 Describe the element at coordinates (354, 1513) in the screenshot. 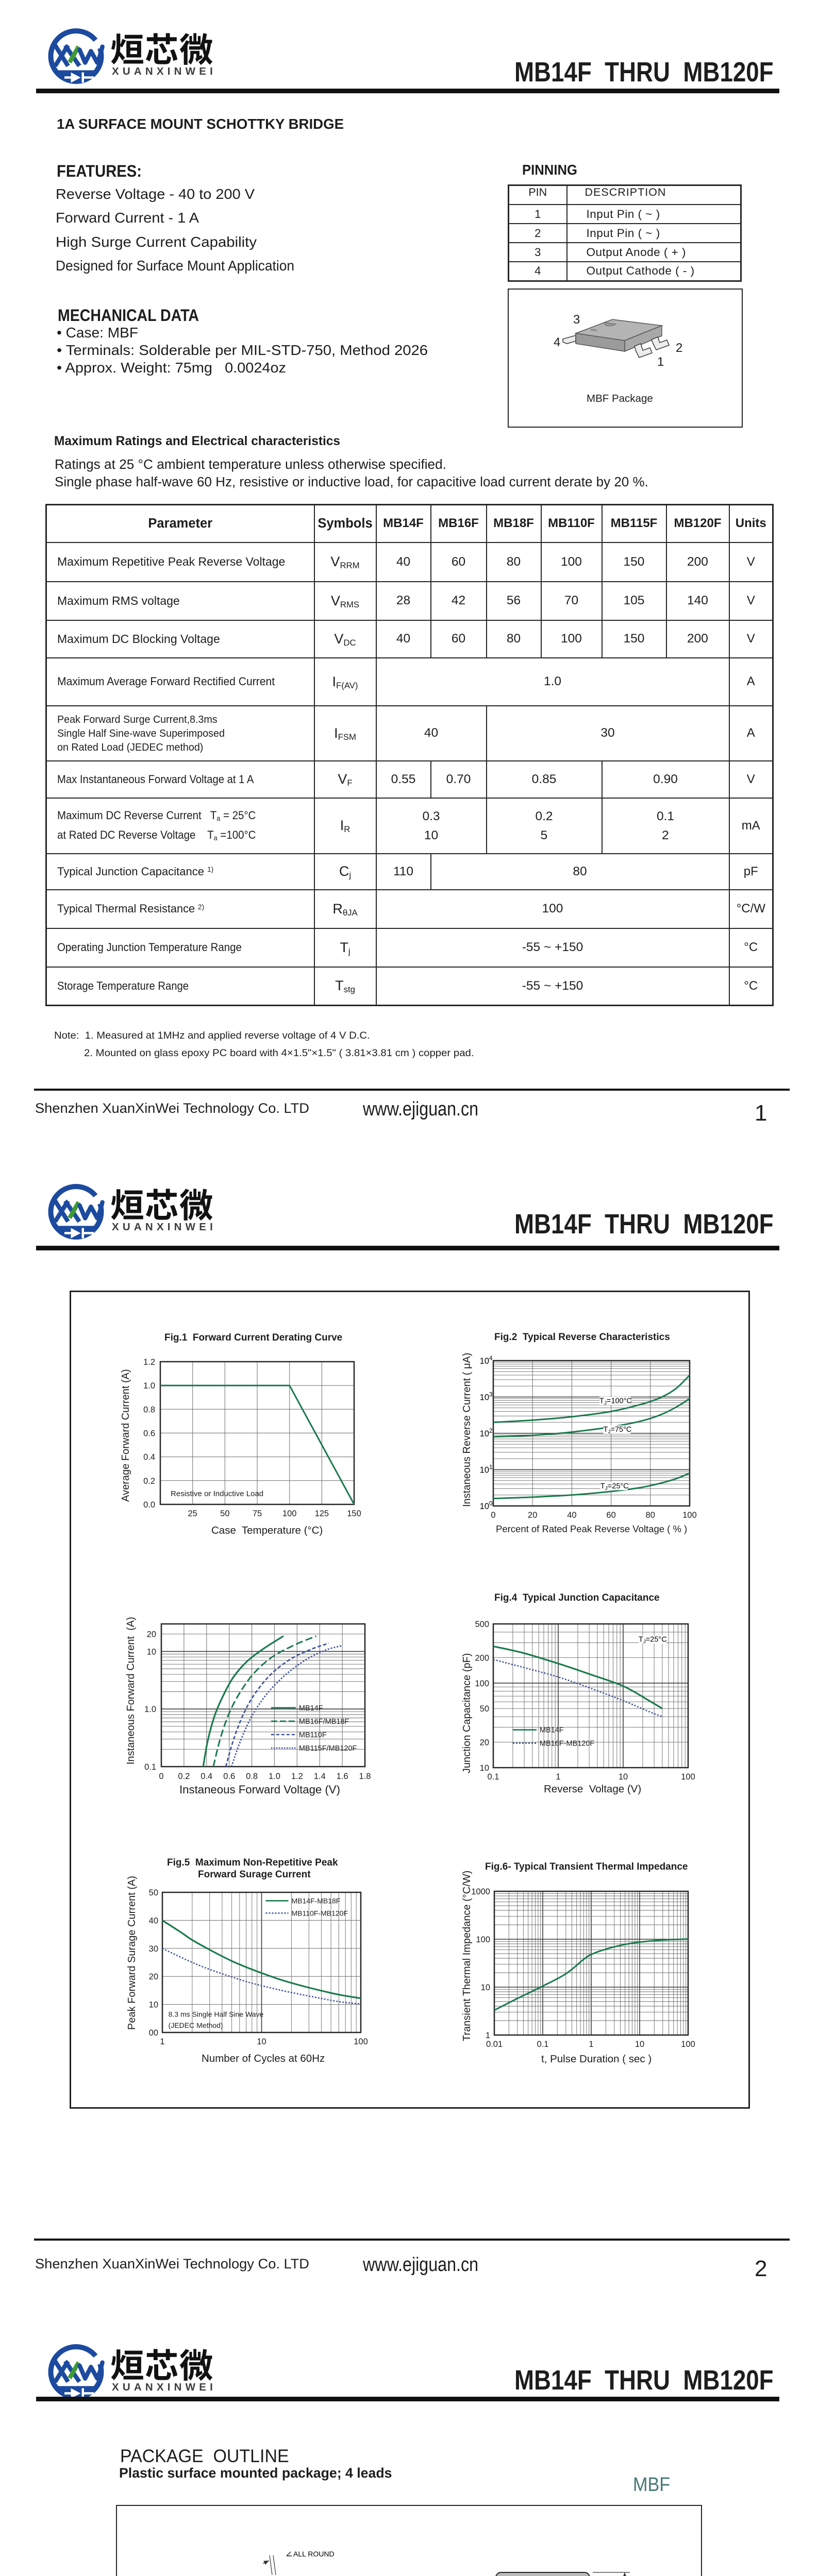

I see `svg-text: 150` at that location.